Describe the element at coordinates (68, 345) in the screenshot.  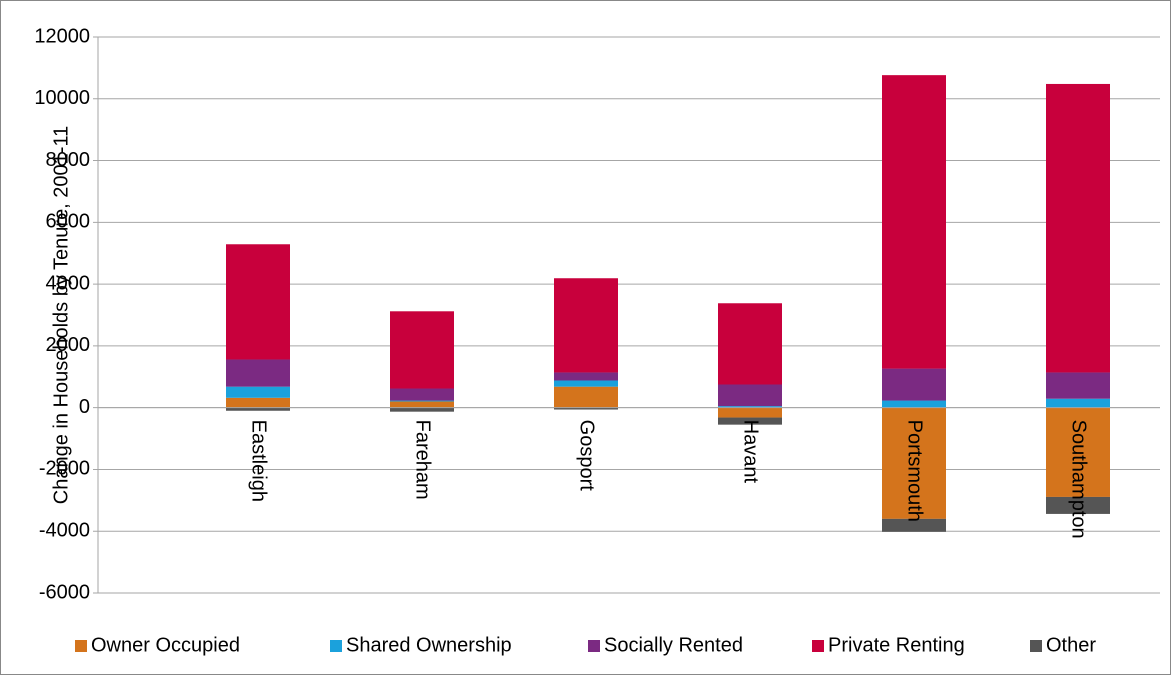
I see `y-tick-label: 2000` at that location.